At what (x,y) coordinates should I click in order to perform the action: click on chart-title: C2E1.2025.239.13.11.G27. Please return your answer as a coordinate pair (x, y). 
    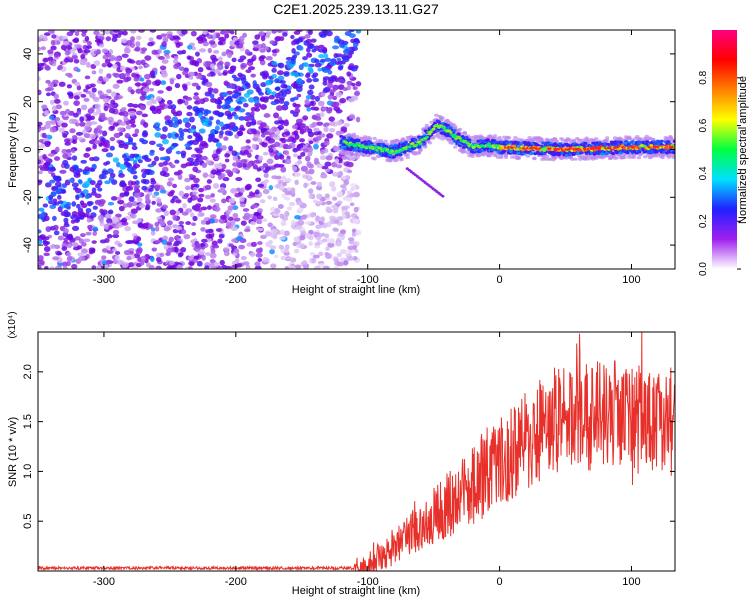
    Looking at the image, I should click on (356, 9).